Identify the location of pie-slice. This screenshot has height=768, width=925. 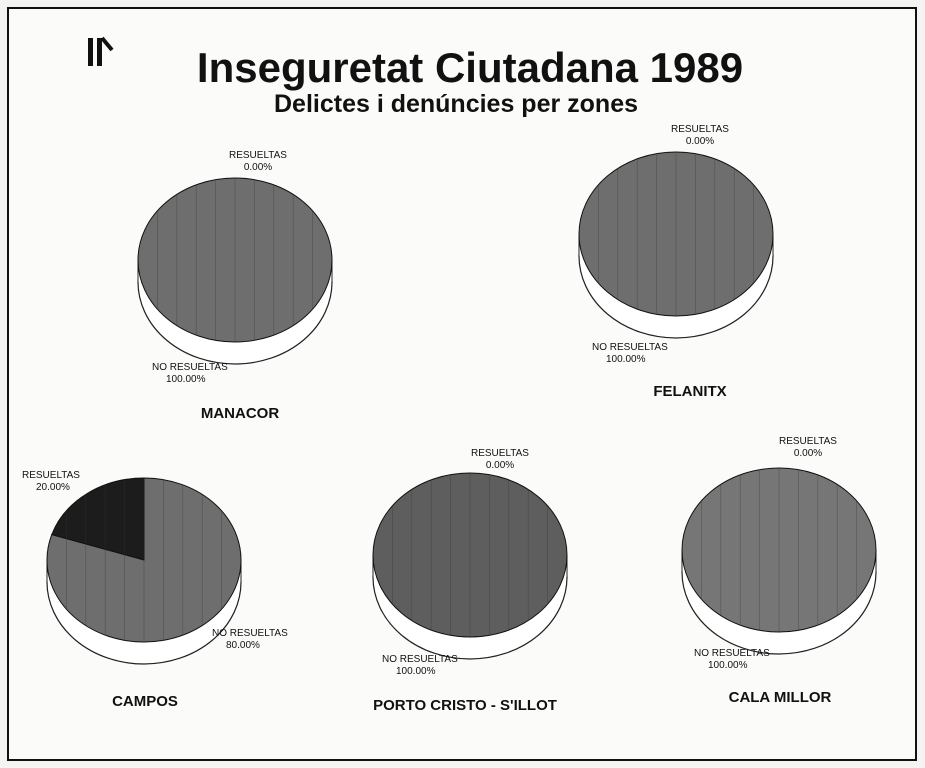
(98, 519).